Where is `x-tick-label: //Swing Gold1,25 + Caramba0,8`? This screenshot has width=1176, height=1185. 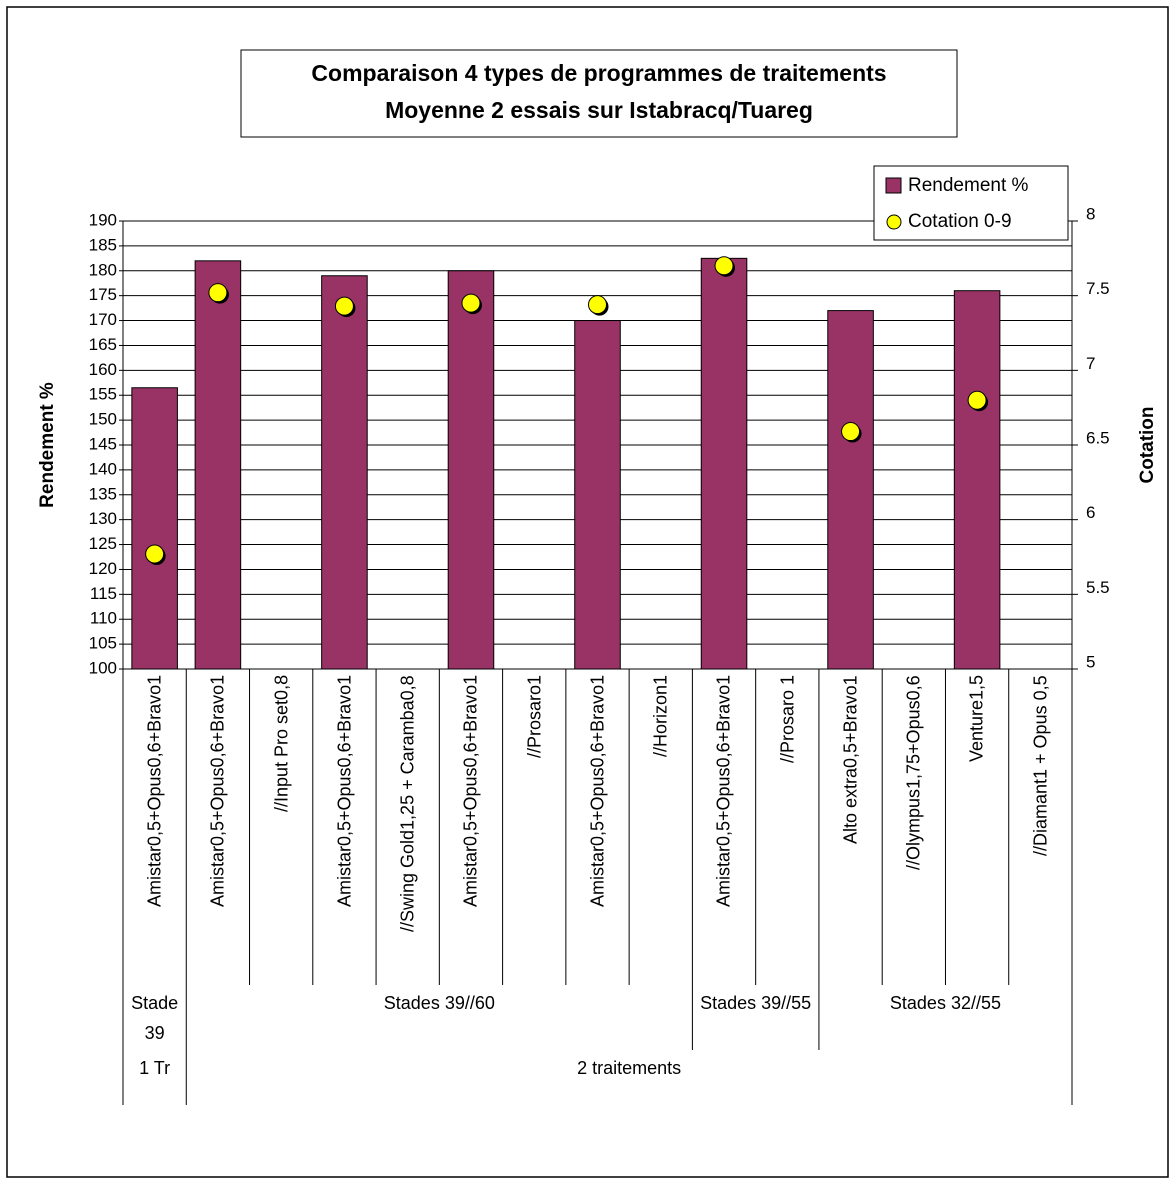 x-tick-label: //Swing Gold1,25 + Caramba0,8 is located at coordinates (407, 803).